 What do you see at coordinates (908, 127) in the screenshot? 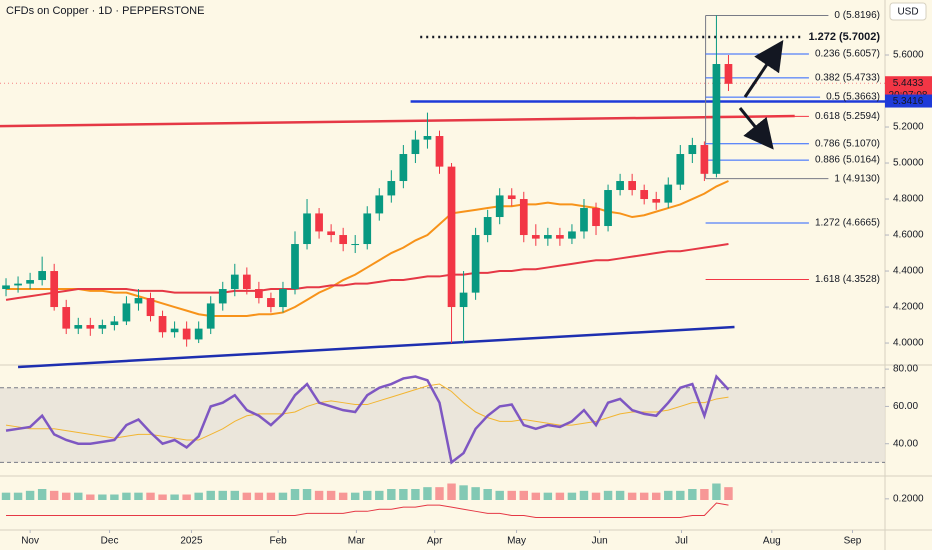
I see `y-tick-label: 5.2000` at bounding box center [908, 127].